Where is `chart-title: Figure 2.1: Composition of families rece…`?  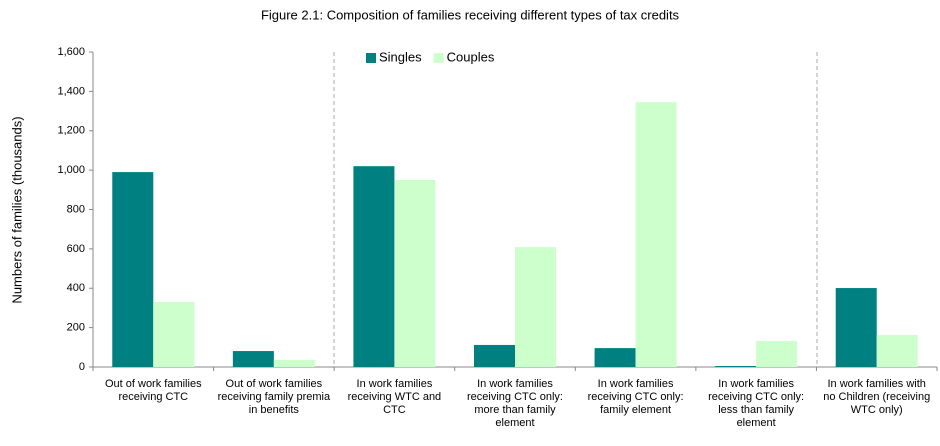 chart-title: Figure 2.1: Composition of families rece… is located at coordinates (470, 14).